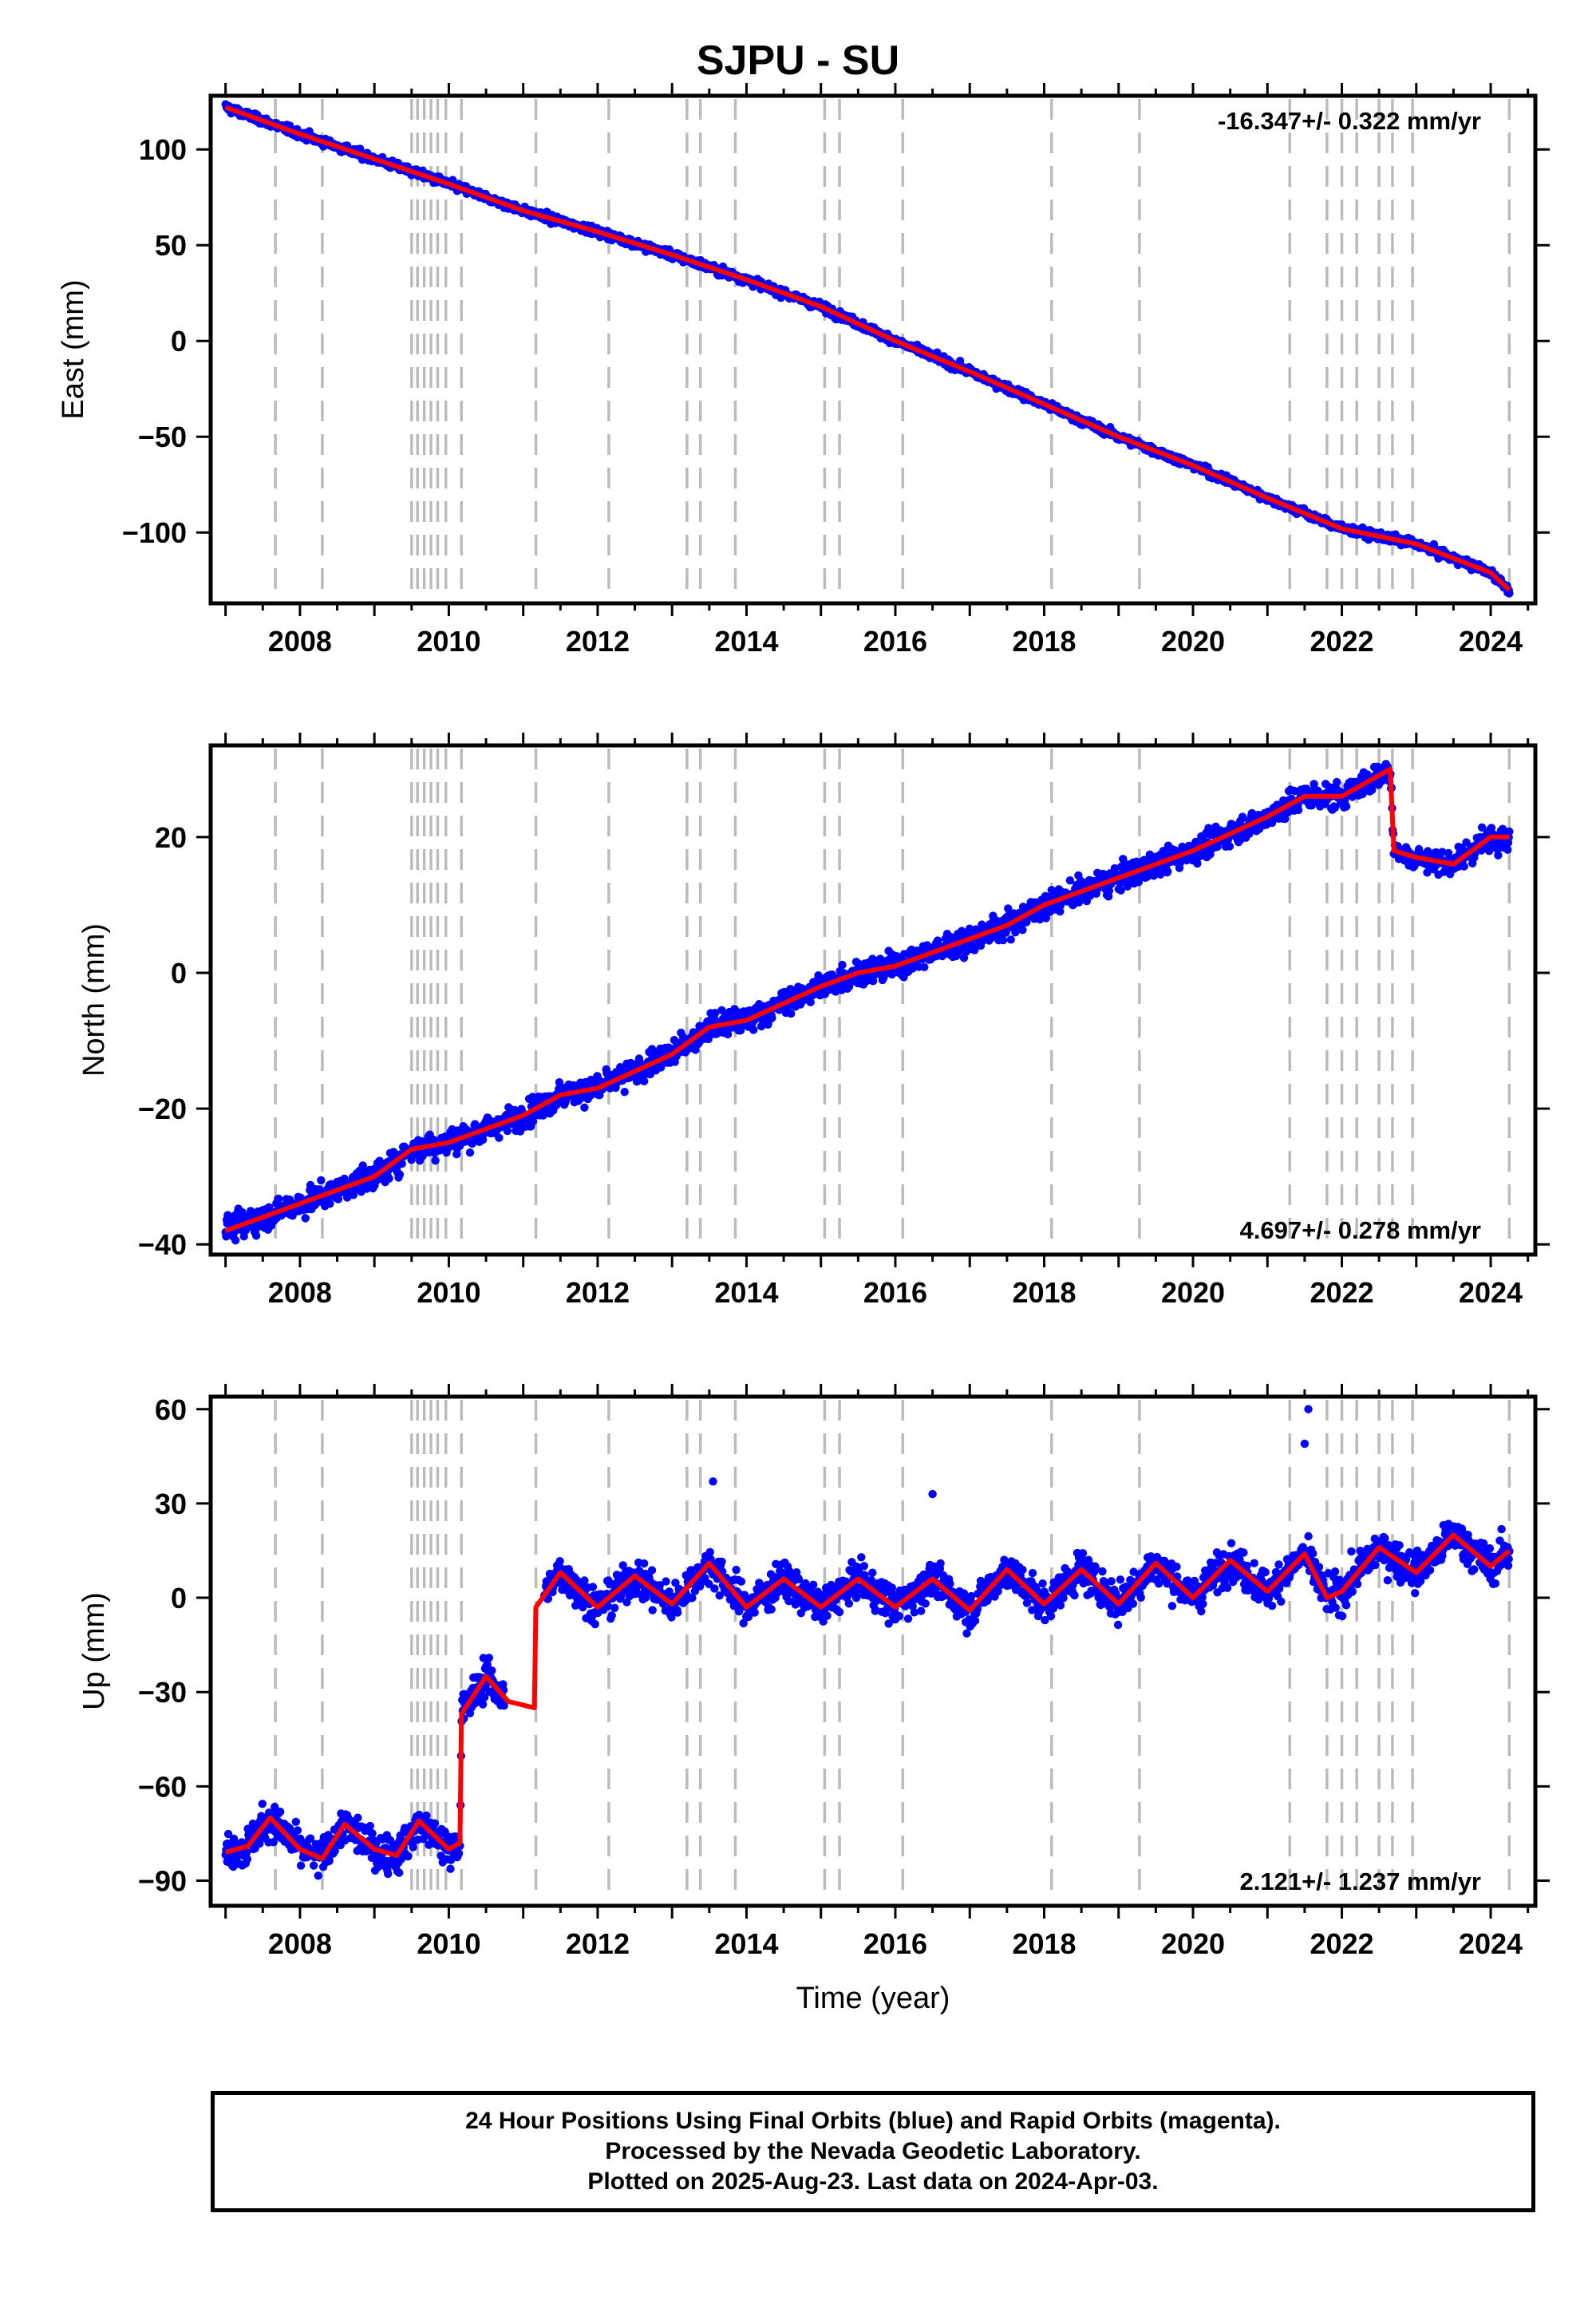 The height and width of the screenshot is (2316, 1596). What do you see at coordinates (163, 149) in the screenshot?
I see `y-tick-label: 100` at bounding box center [163, 149].